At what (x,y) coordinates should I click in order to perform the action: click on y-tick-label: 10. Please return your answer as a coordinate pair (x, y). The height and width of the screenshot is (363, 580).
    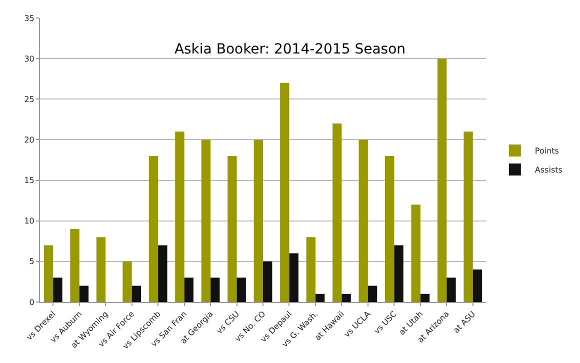
    Looking at the image, I should click on (29, 221).